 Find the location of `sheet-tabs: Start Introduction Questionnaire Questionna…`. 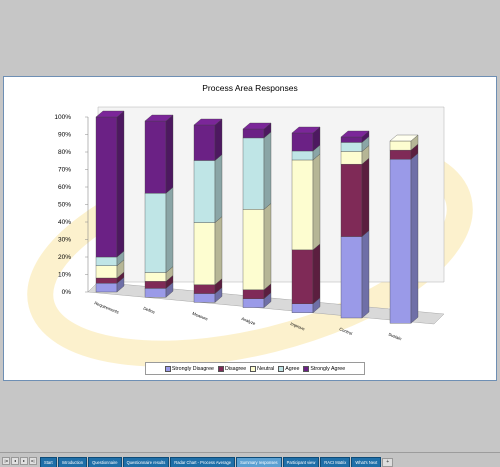

sheet-tabs: Start Introduction Questionnaire Questionna… is located at coordinates (217, 462).